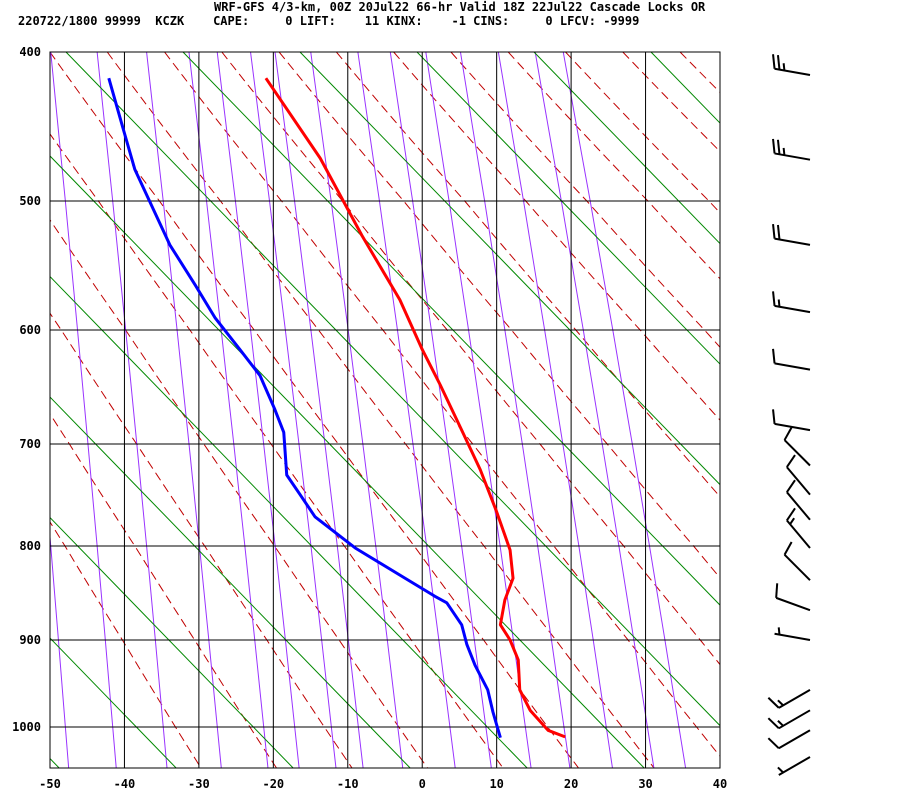 This screenshot has height=800, width=900. What do you see at coordinates (30, 546) in the screenshot?
I see `y-tick-label: 800` at bounding box center [30, 546].